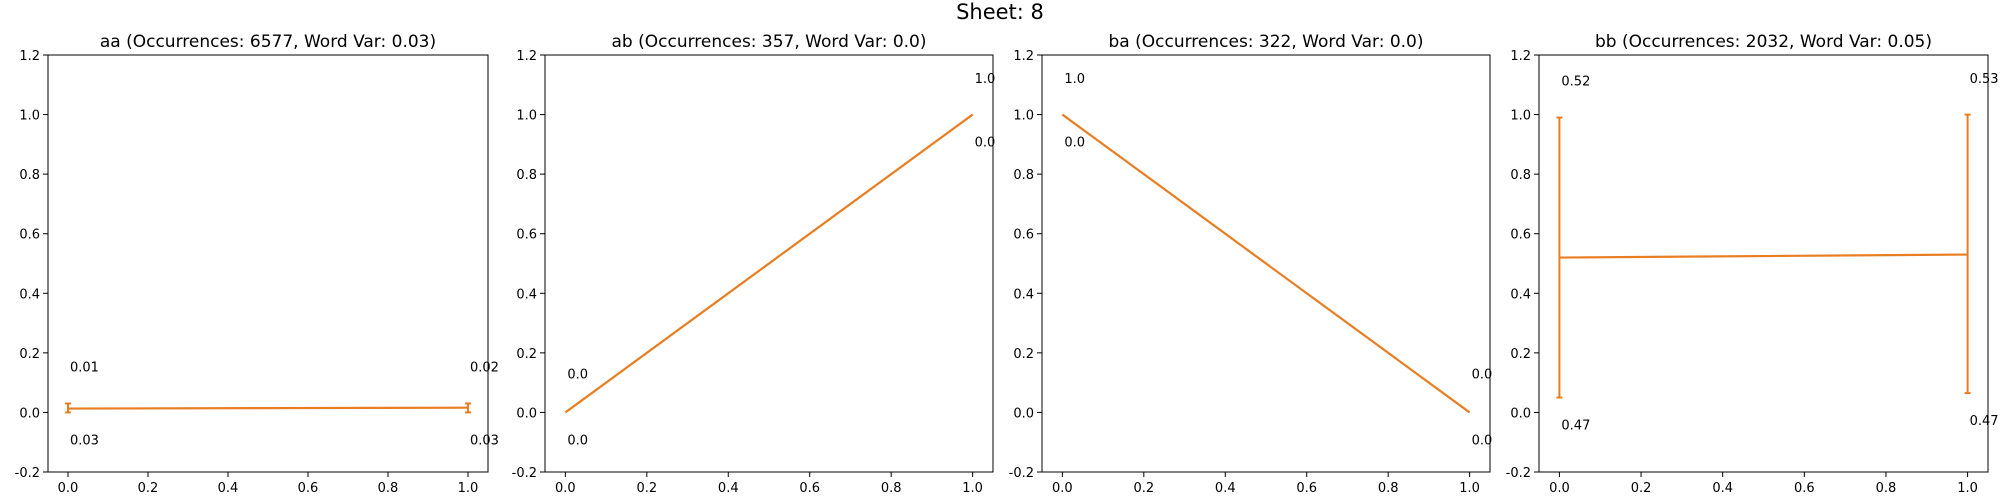 This screenshot has height=500, width=2000. What do you see at coordinates (484, 367) in the screenshot?
I see `upper-annotation: 0.02` at bounding box center [484, 367].